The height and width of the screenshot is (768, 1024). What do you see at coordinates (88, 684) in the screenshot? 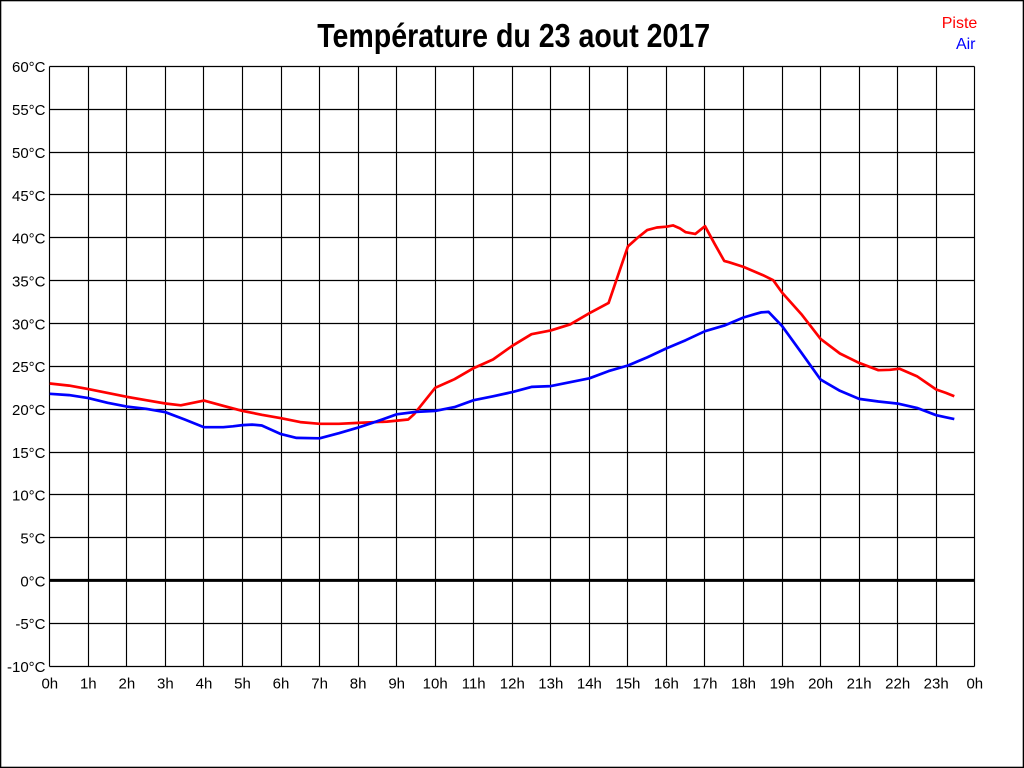
I see `svg-text: 1h` at bounding box center [88, 684].